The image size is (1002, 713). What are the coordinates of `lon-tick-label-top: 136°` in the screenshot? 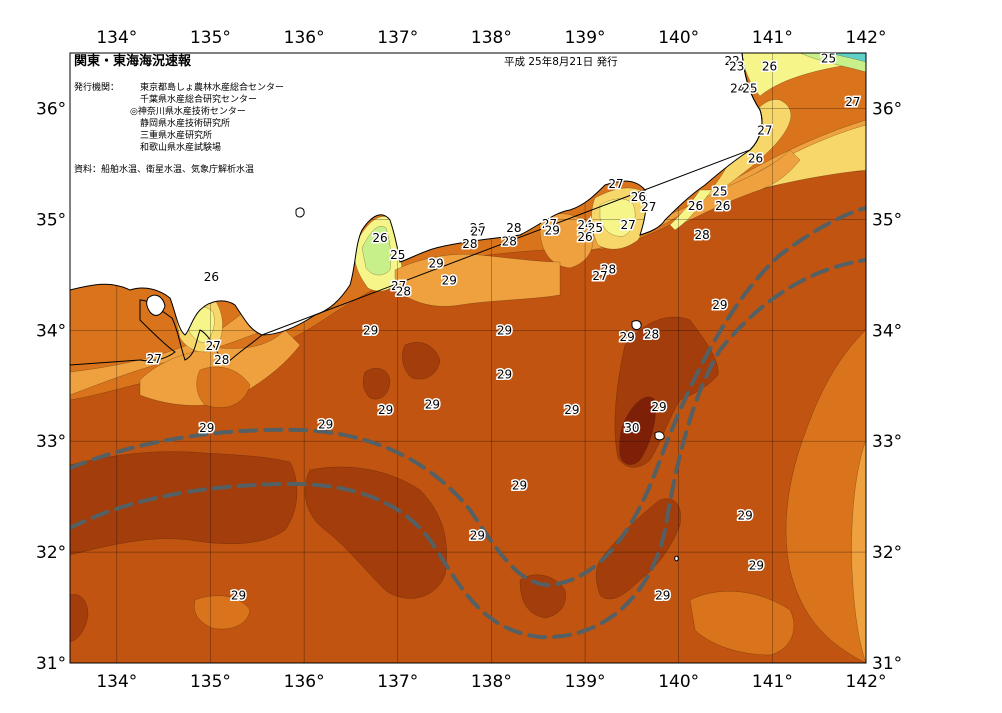 It's located at (304, 38).